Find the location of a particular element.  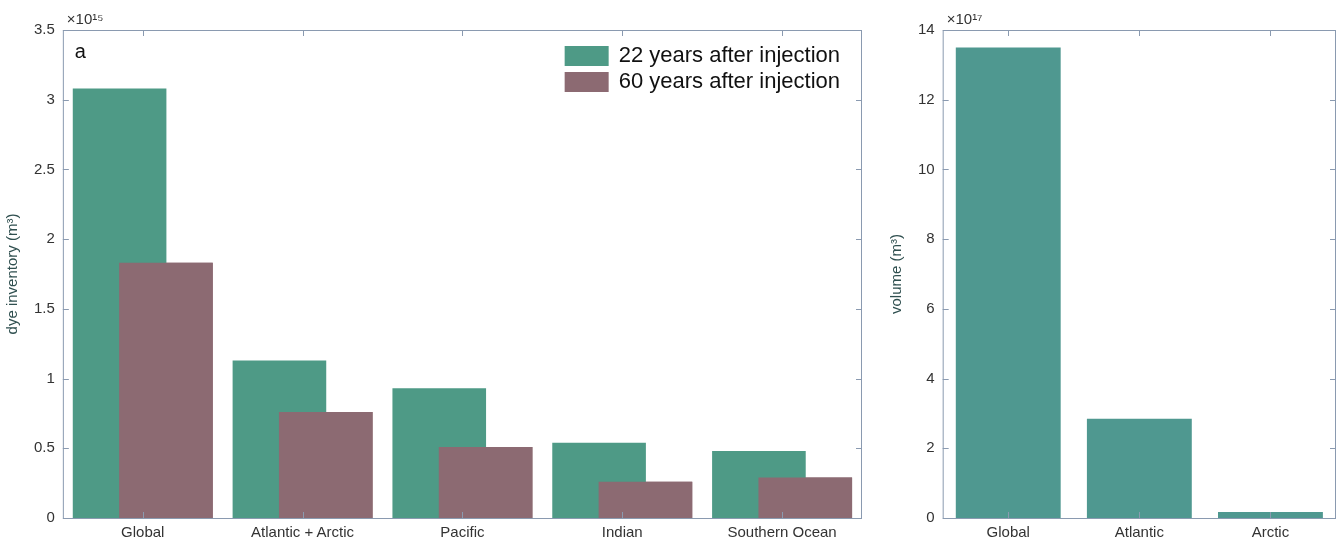

legend-label: 22 years after injection is located at coordinates (729, 55).